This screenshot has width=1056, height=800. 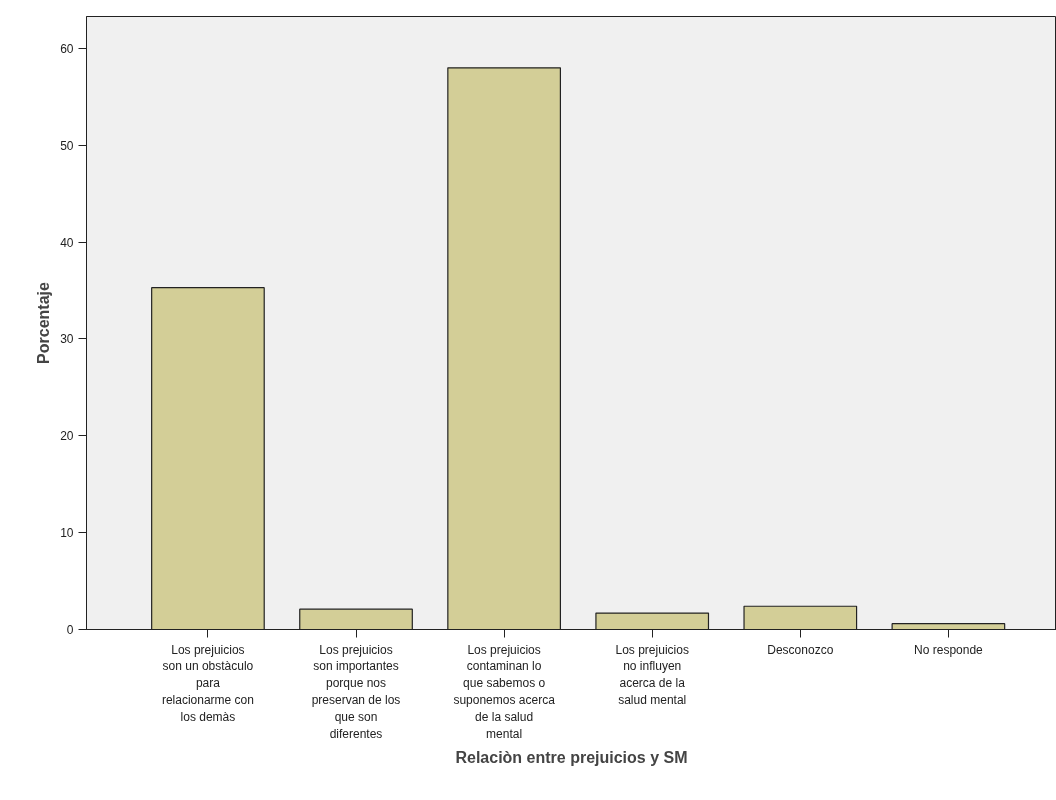 I want to click on y-axis-title: Porcentaje, so click(x=44, y=322).